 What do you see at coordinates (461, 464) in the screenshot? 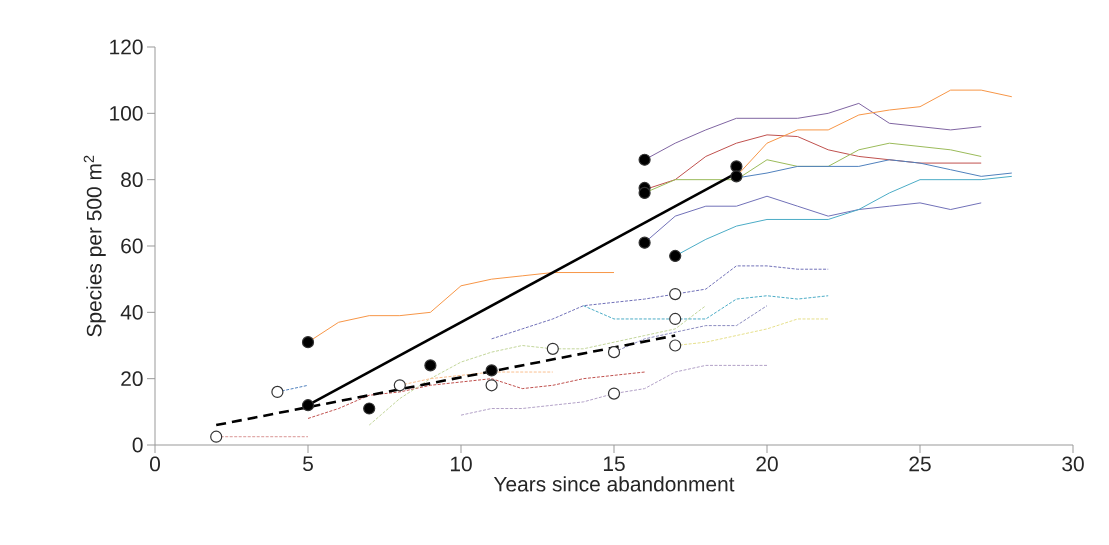
I see `x-tick-label: 10` at bounding box center [461, 464].